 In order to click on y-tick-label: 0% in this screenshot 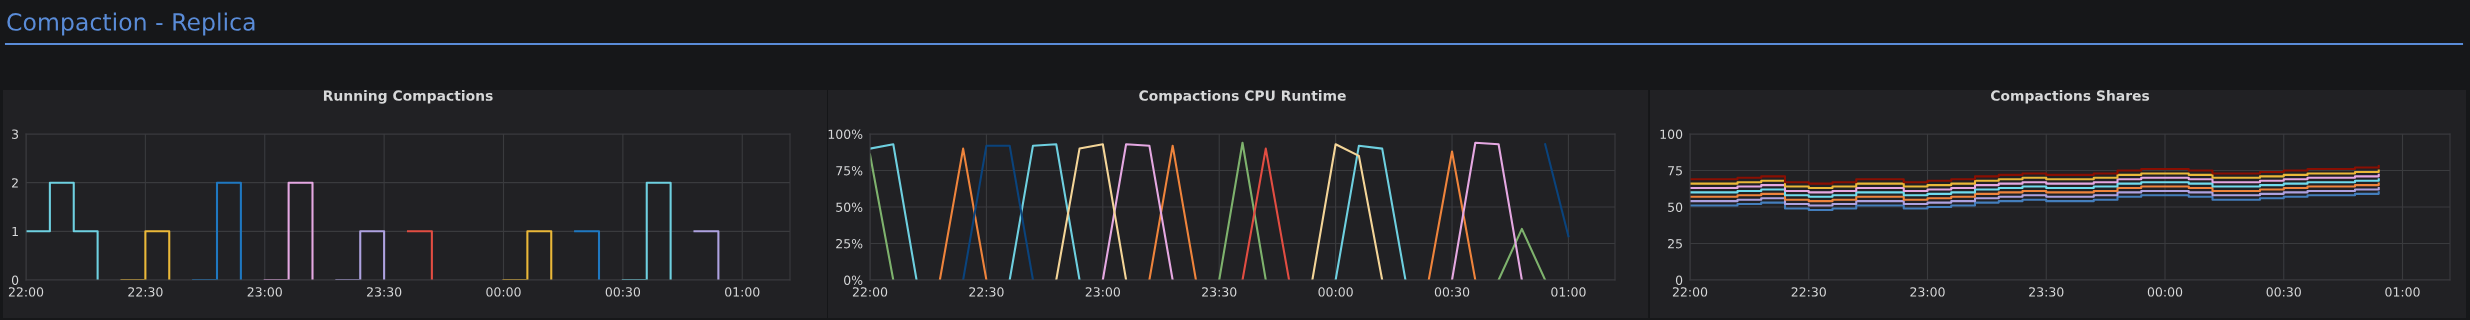, I will do `click(853, 280)`.